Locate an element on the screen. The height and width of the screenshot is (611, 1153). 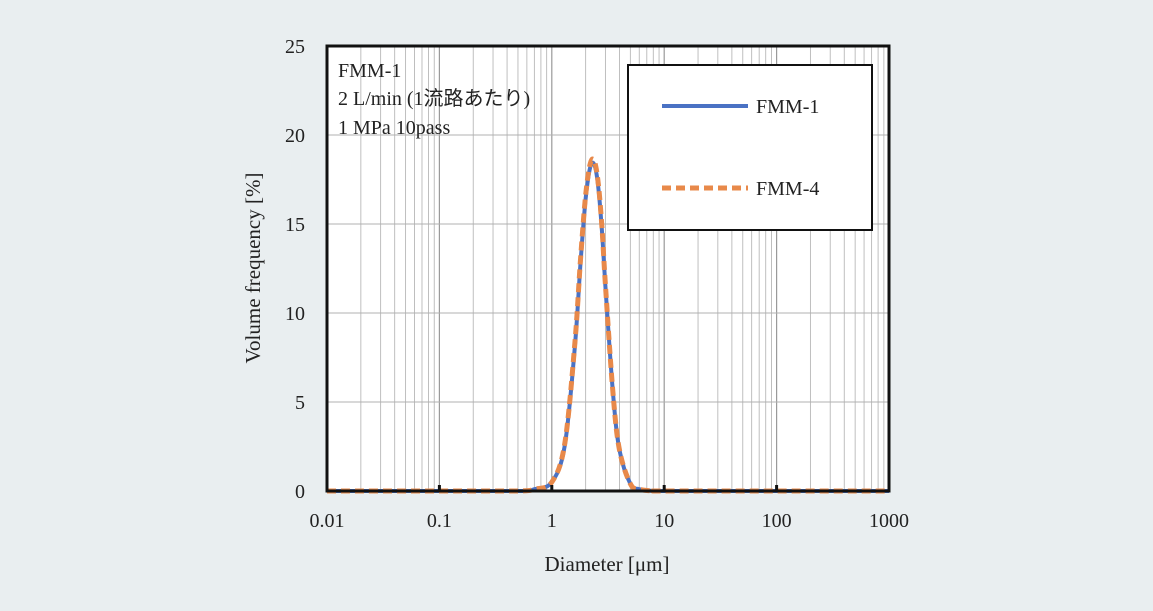
x-axis-label: Diameter [μm] is located at coordinates (607, 564).